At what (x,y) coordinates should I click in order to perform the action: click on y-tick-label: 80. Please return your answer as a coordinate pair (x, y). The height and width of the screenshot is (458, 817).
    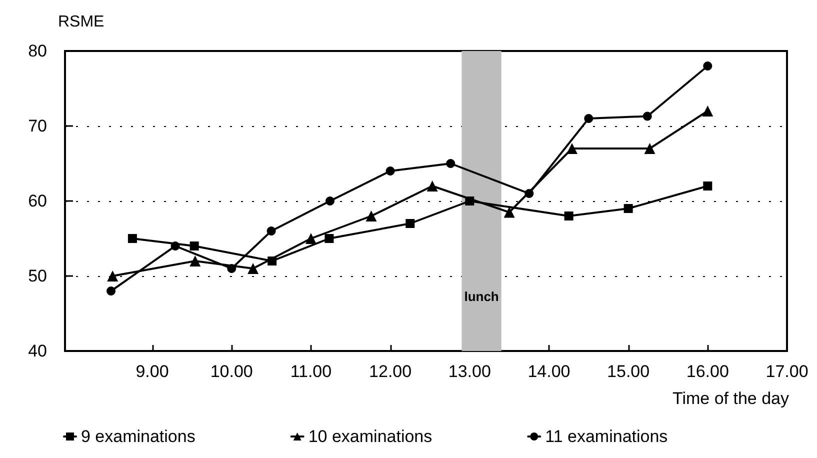
    Looking at the image, I should click on (37, 51).